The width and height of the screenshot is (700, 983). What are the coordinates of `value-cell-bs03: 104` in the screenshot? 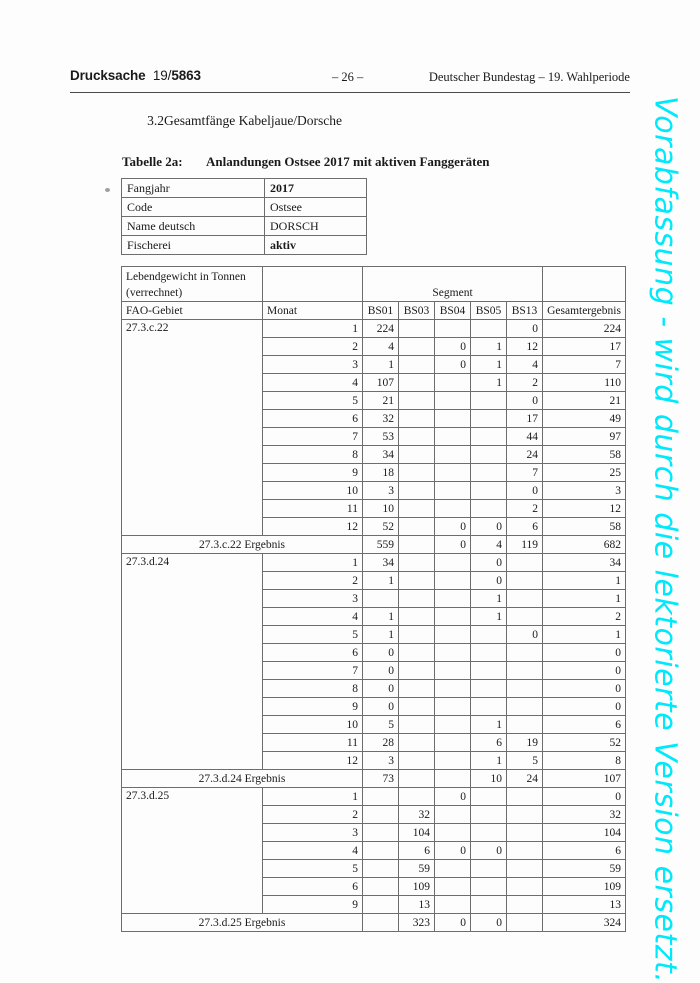 It's located at (416, 832).